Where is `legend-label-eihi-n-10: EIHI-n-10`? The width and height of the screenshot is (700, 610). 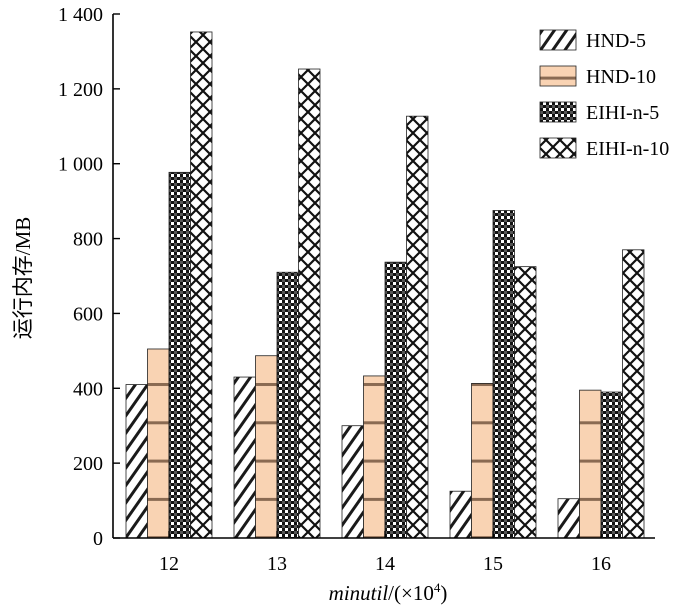
legend-label-eihi-n-10: EIHI-n-10 is located at coordinates (627, 149).